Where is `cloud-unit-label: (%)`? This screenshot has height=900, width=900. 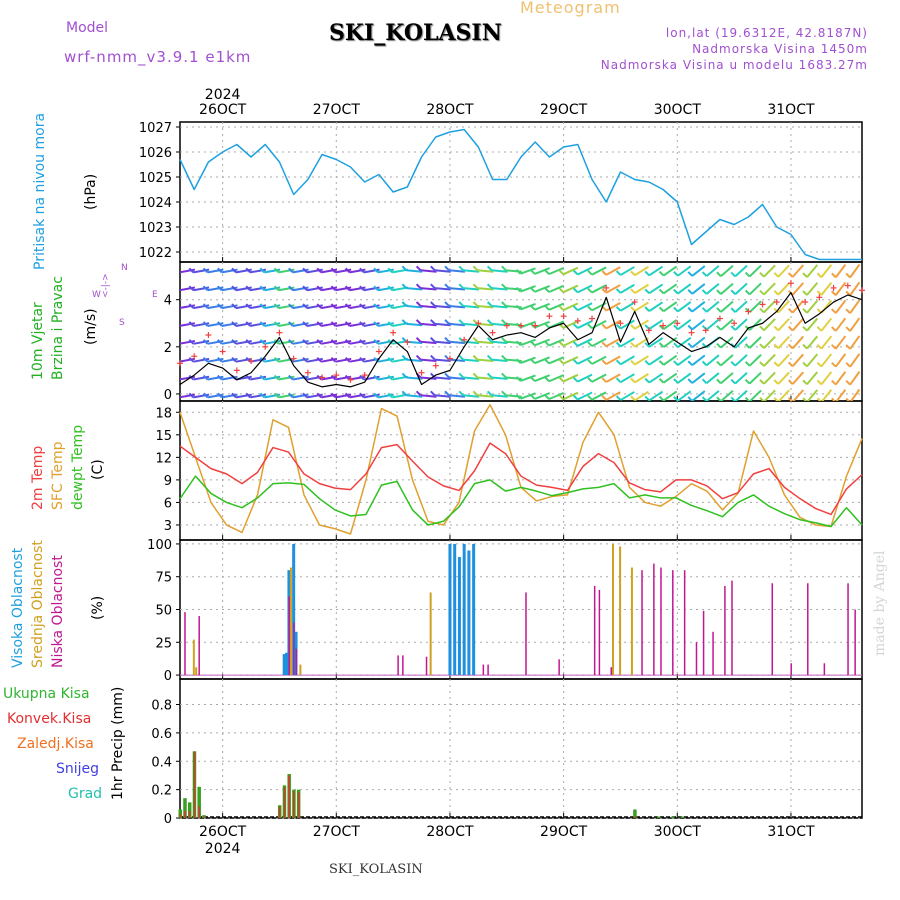 cloud-unit-label: (%) is located at coordinates (98, 607).